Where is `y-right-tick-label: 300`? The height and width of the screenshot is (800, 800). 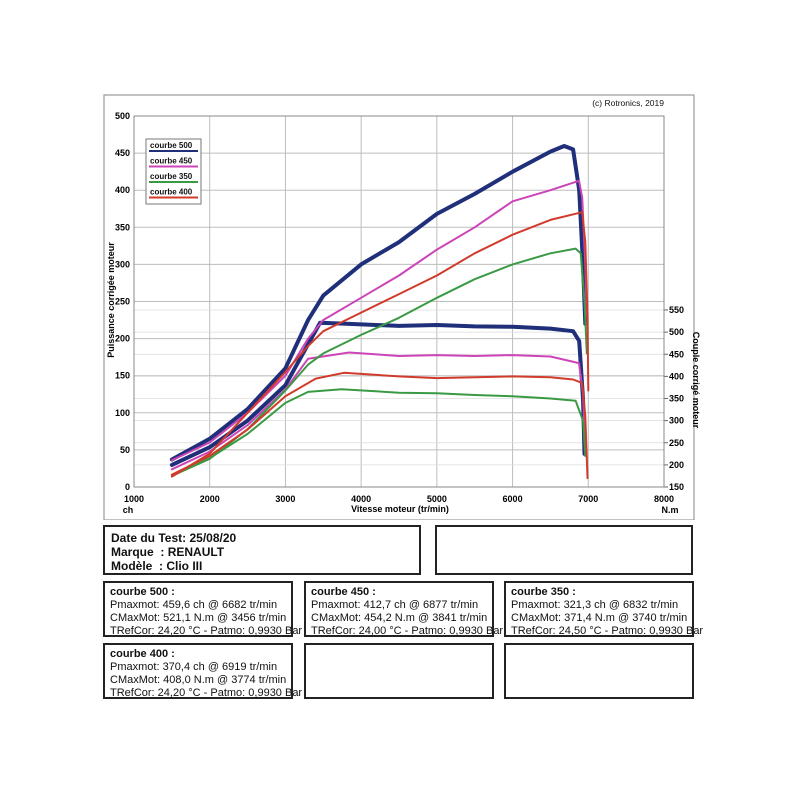
y-right-tick-label: 300 is located at coordinates (676, 421).